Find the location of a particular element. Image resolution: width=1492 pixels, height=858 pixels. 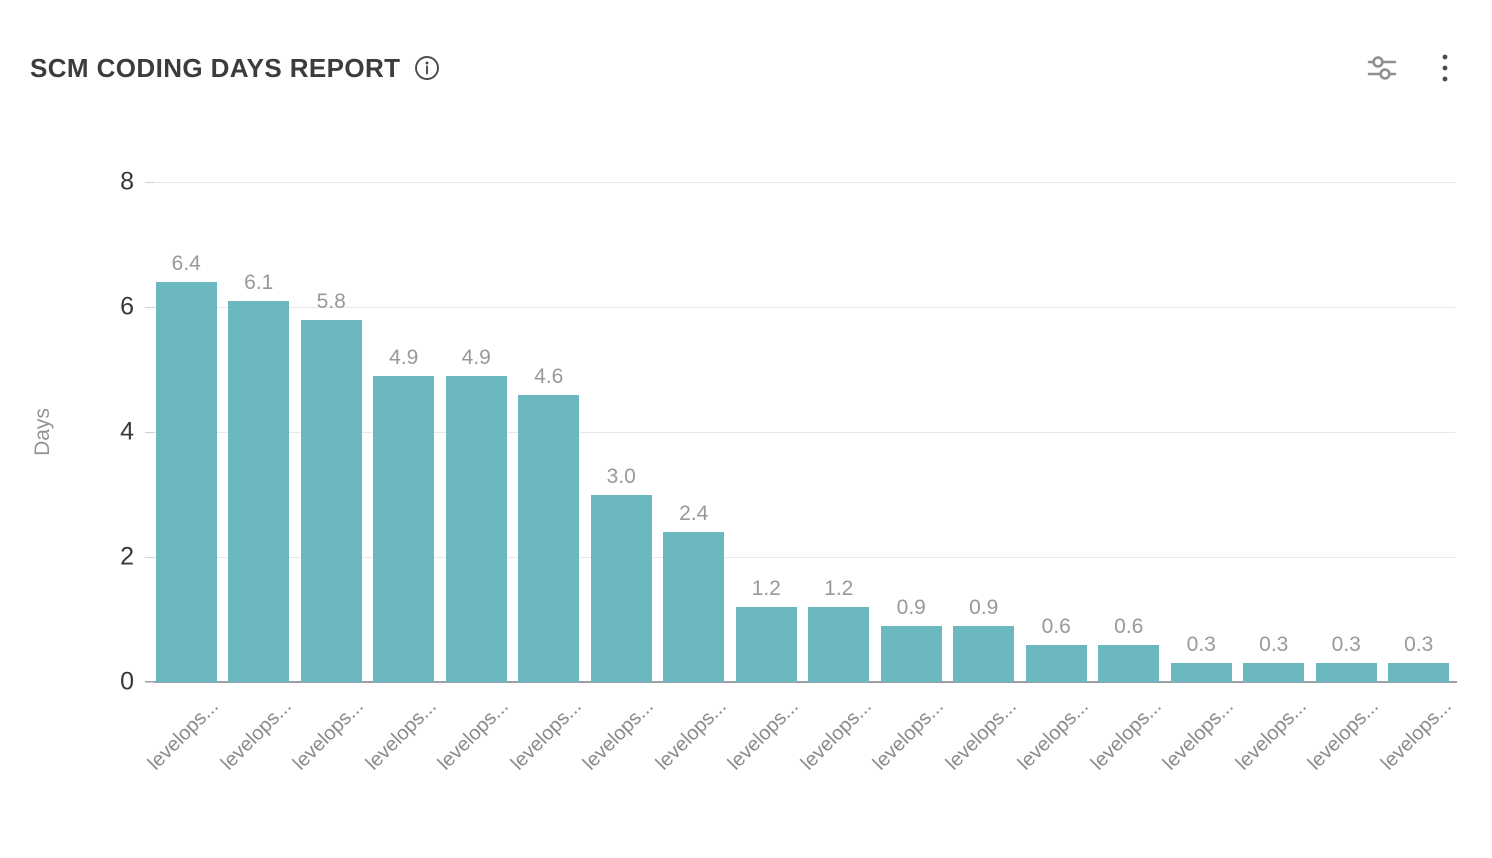

bar-slot: 2.4 is located at coordinates (694, 432).